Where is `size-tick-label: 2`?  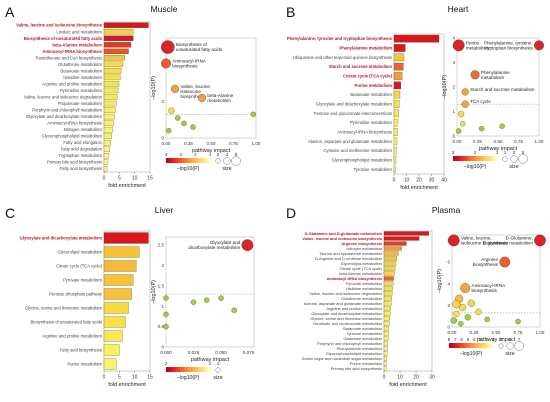
size-tick-label: 2 is located at coordinates (218, 154).